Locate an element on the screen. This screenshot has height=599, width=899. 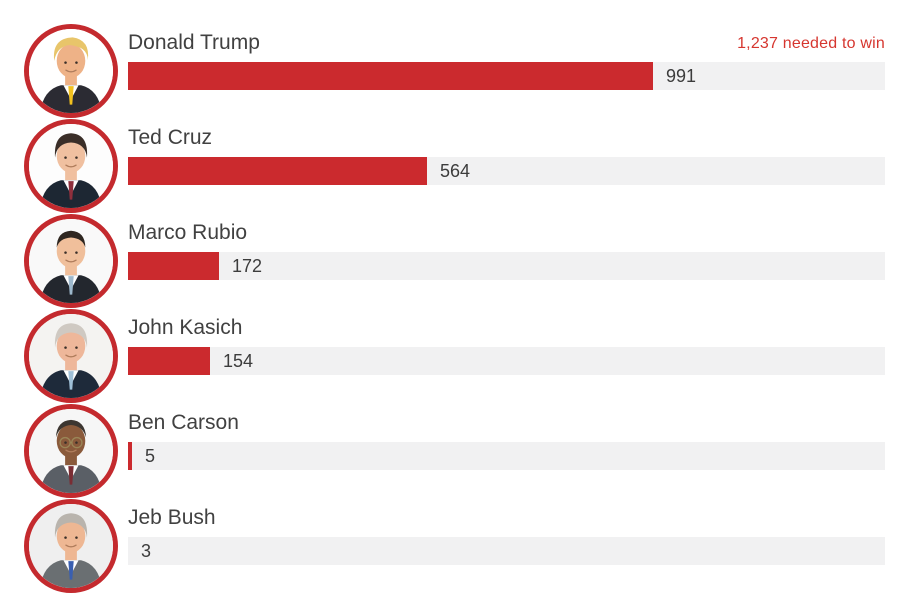
candidate-name: Jeb Bush is located at coordinates (172, 517).